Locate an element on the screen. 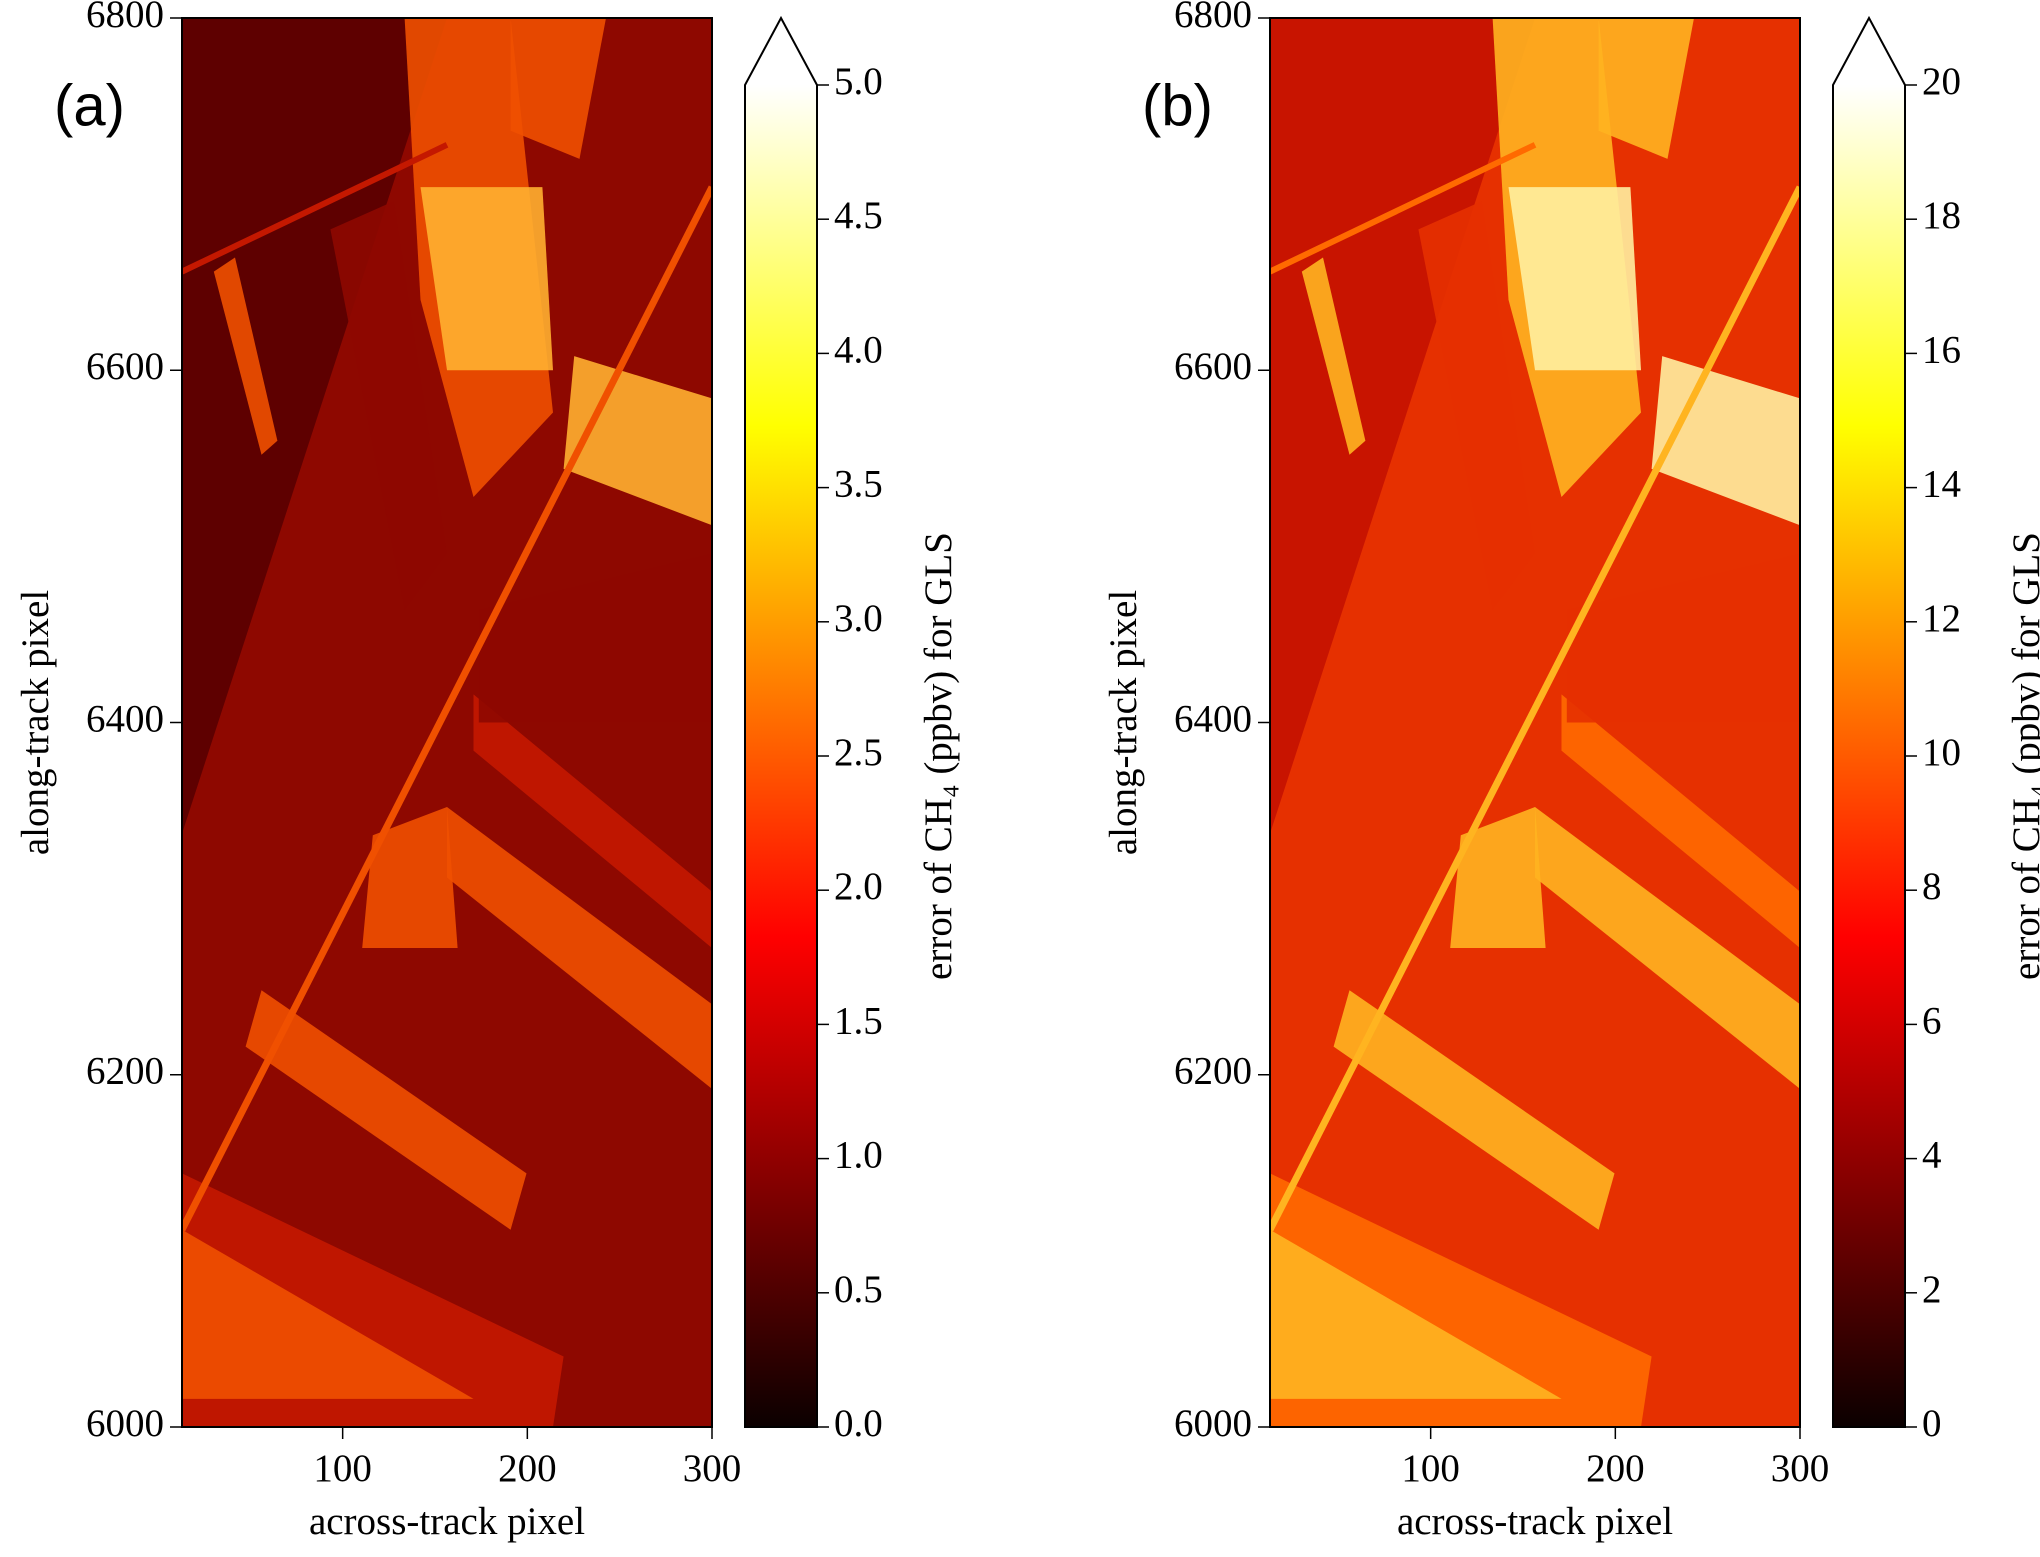 This screenshot has height=1557, width=2040. colorbar-tick-label: 18 is located at coordinates (1941, 215).